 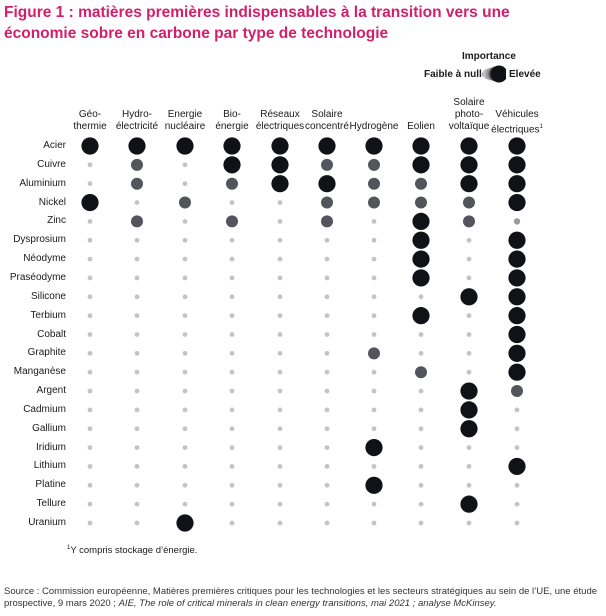 I want to click on bubble-manganèse-3, so click(x=232, y=372).